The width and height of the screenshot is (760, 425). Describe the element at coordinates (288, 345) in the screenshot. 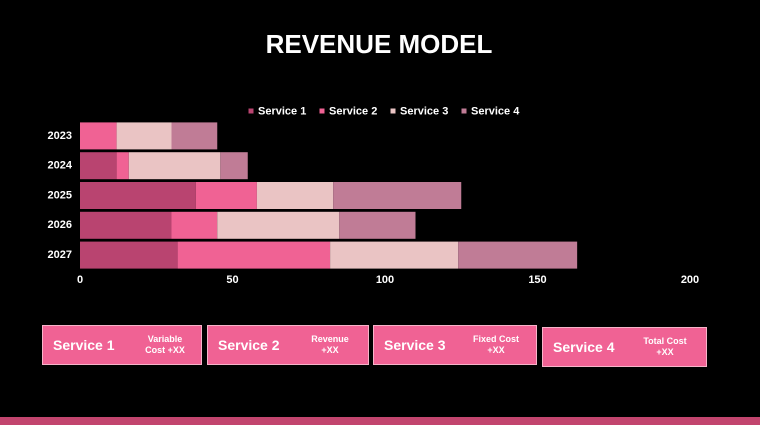

I see `service-card: Service 2 Revenue +XX` at that location.